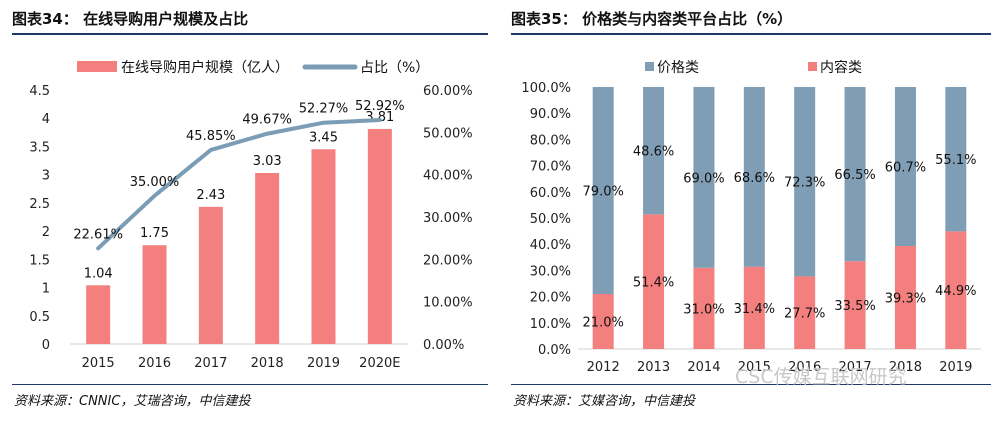  What do you see at coordinates (604, 401) in the screenshot?
I see `right-source: 资料来源：艾媒咨询，中信建投` at bounding box center [604, 401].